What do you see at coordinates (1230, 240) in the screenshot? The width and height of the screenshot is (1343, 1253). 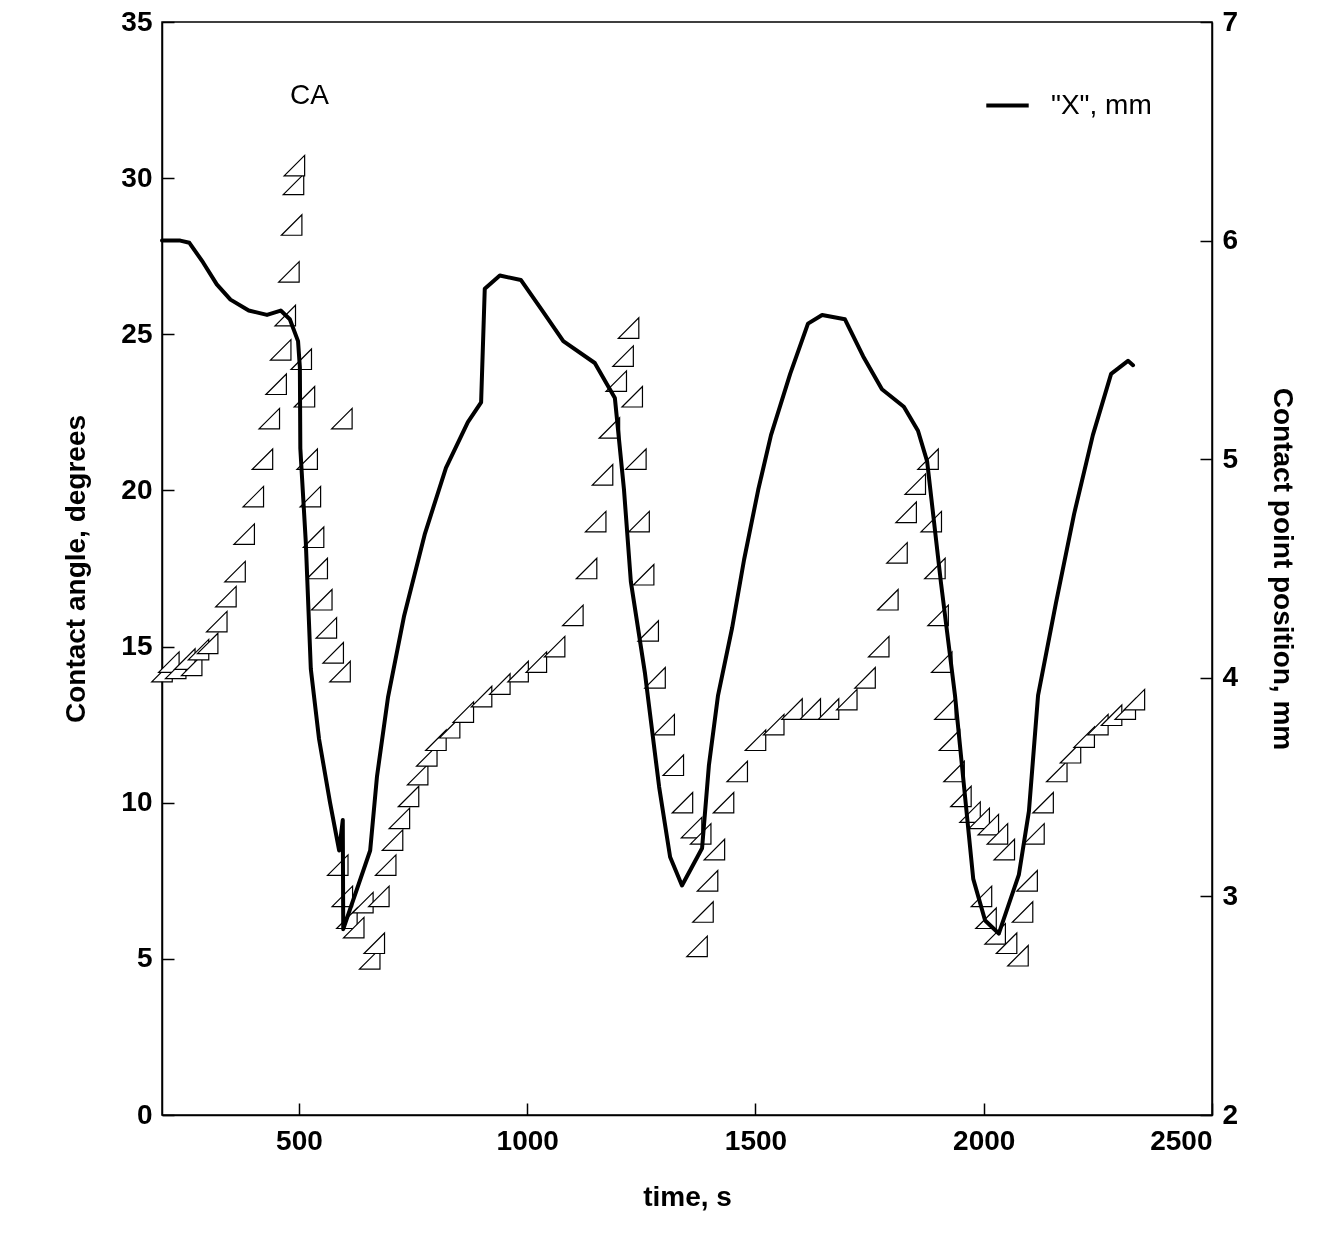 I see `y2-tick-label: 6` at bounding box center [1230, 240].